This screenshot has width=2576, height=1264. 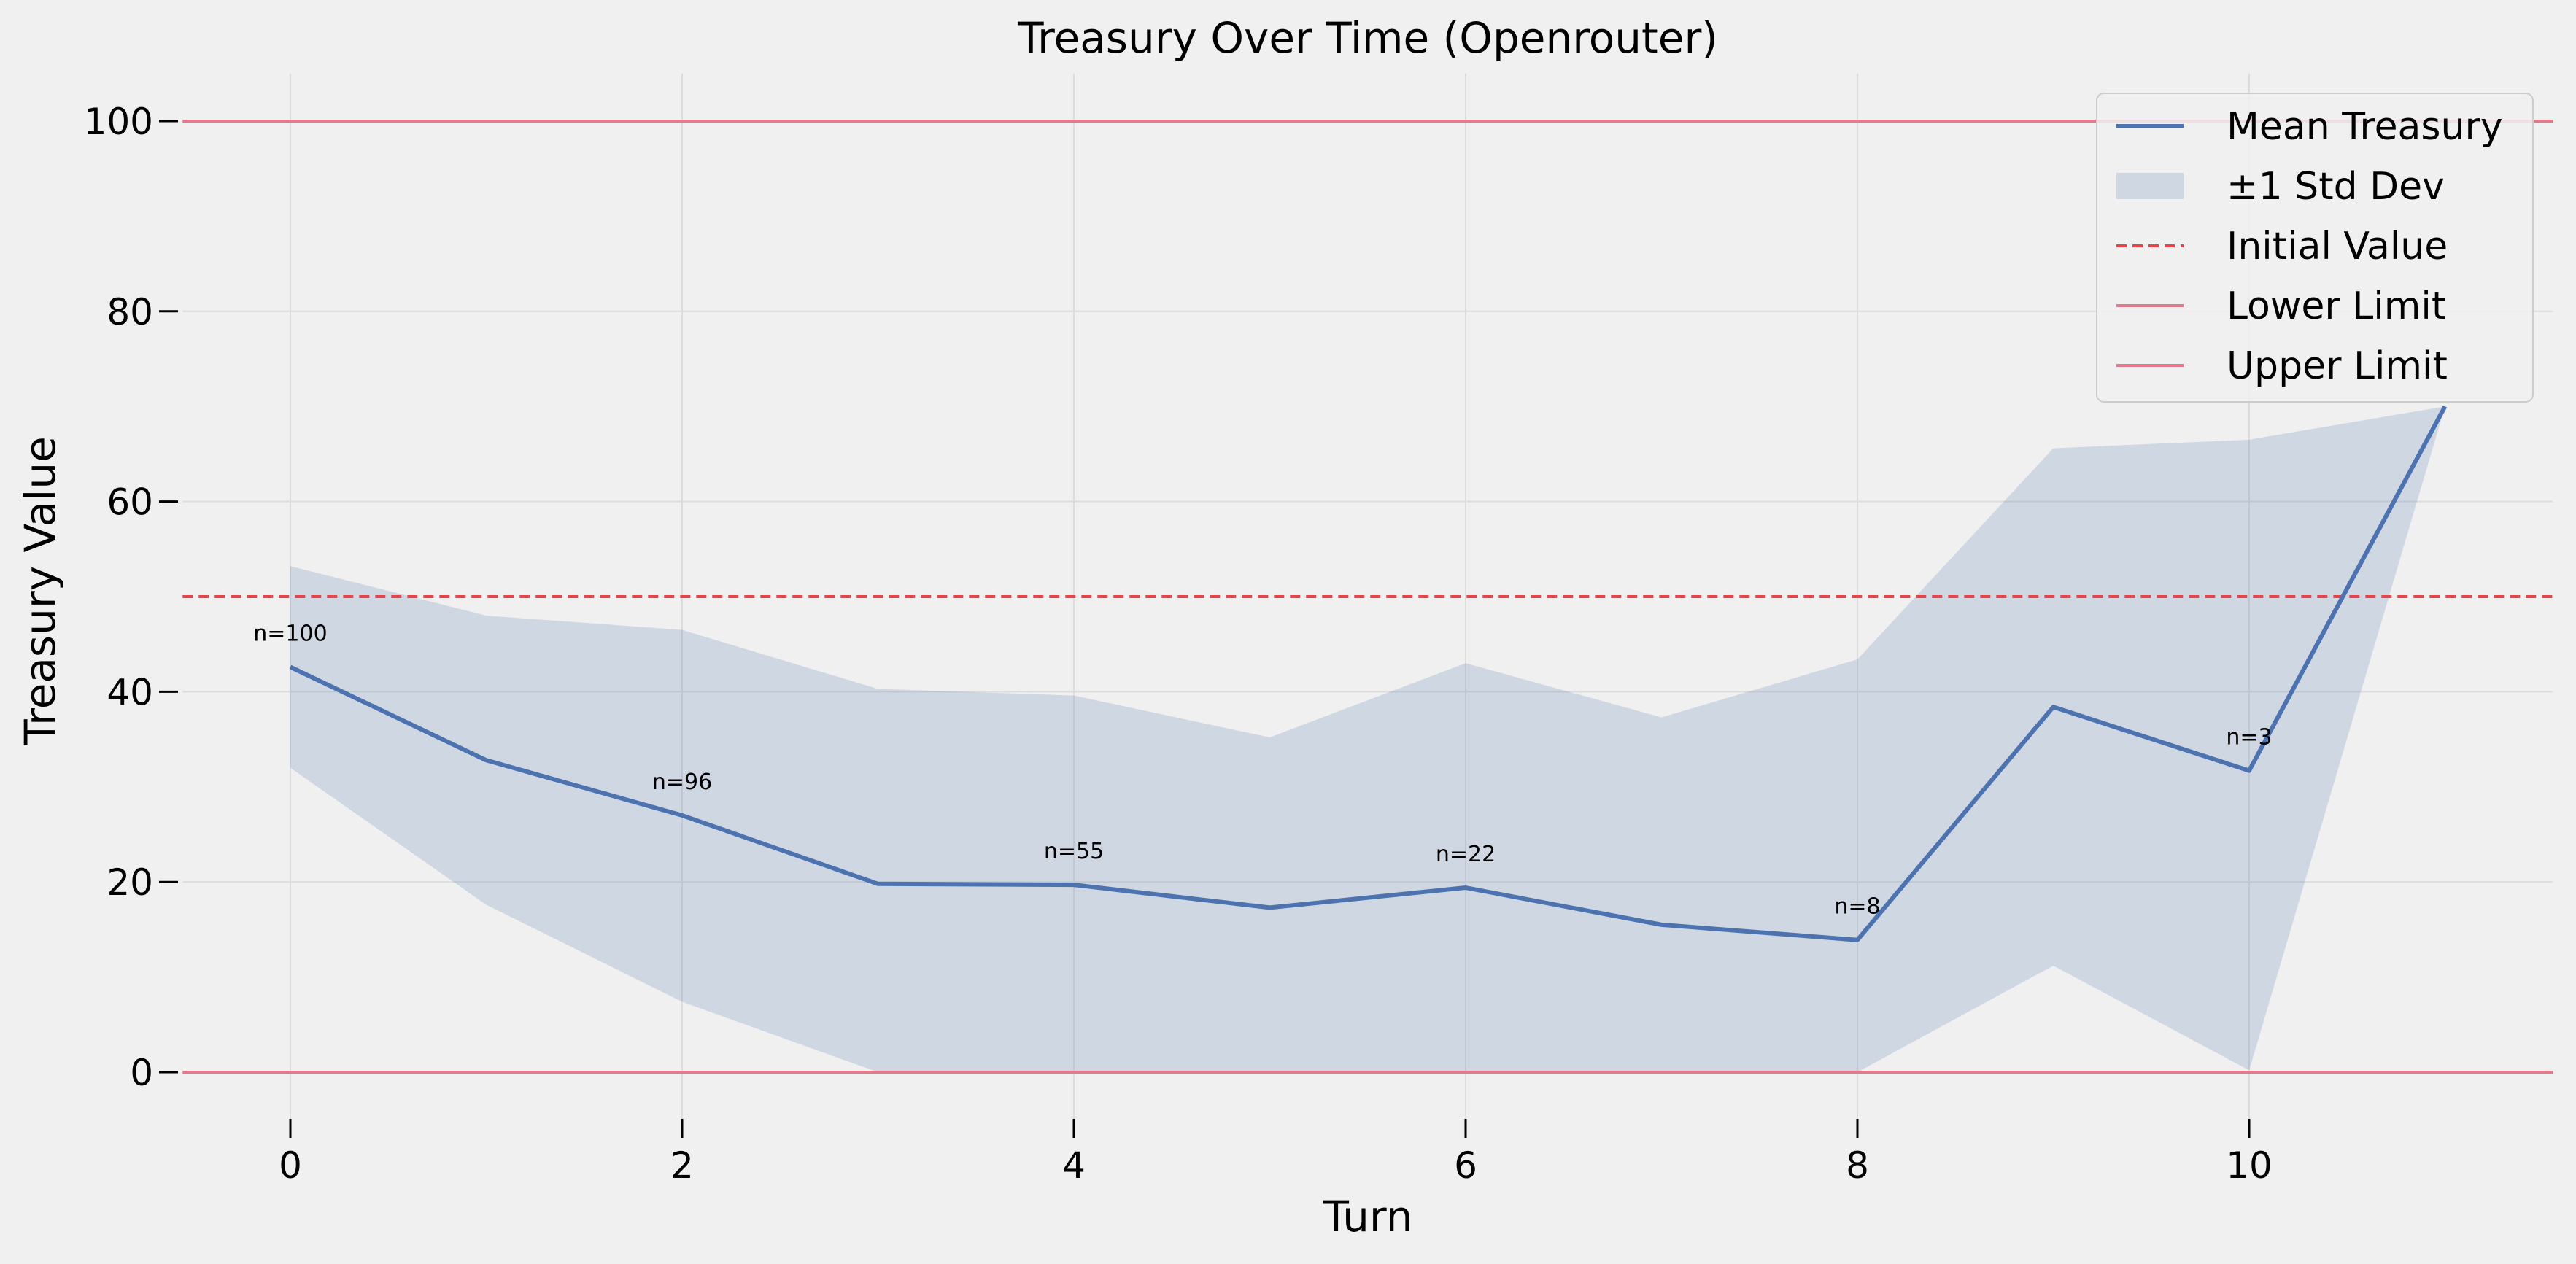 What do you see at coordinates (1367, 38) in the screenshot?
I see `chart-title: Treasury Over Time (Openrouter)` at bounding box center [1367, 38].